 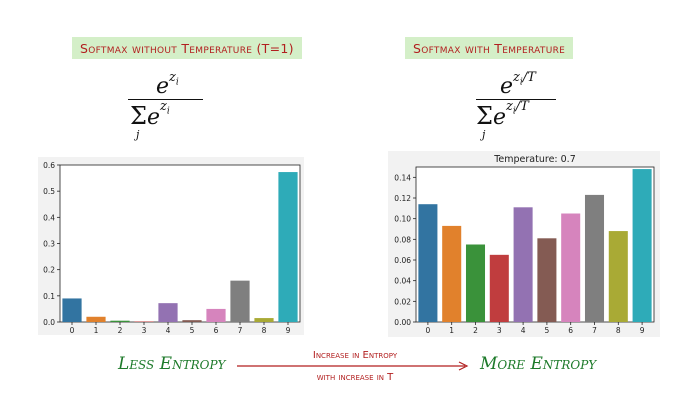 What do you see at coordinates (172, 364) in the screenshot?
I see `less-entropy-label: Less Entropy` at bounding box center [172, 364].